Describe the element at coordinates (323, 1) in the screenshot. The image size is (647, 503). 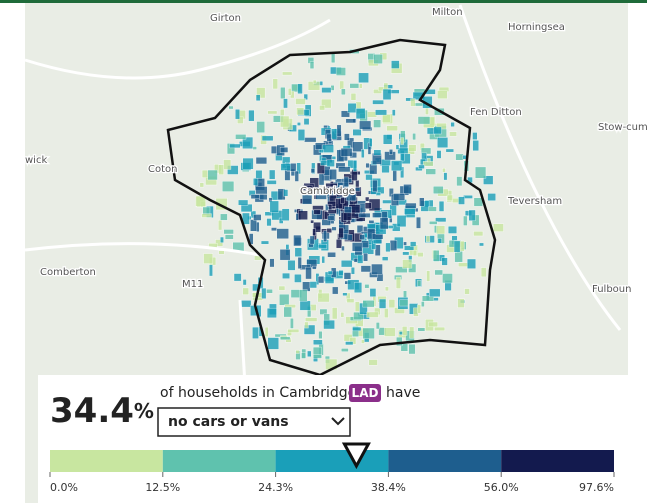
I see `top-bar` at that location.